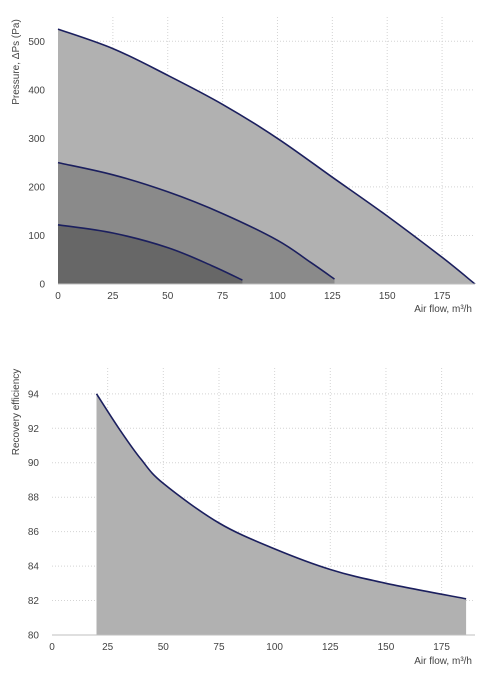 This screenshot has width=498, height=686. I want to click on pressure-x-tick-label: 50, so click(168, 296).